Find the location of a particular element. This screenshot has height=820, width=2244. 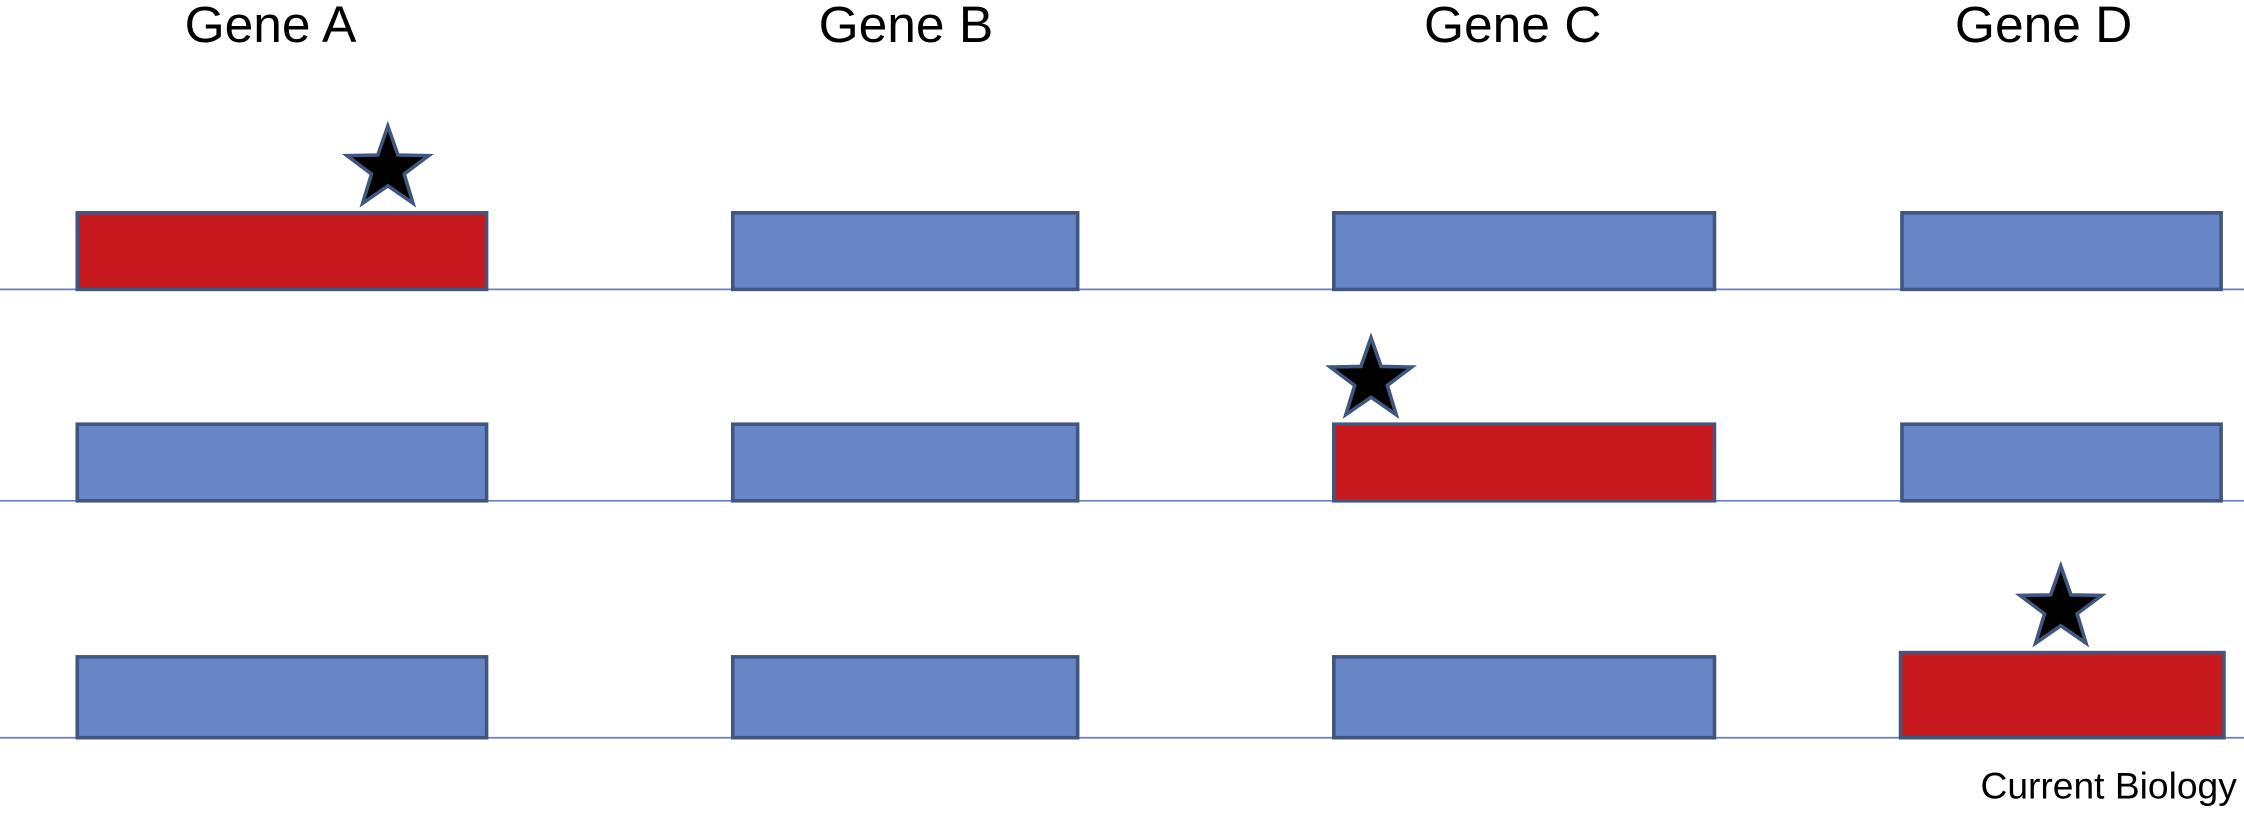

gene-label: Gene C is located at coordinates (1513, 26).